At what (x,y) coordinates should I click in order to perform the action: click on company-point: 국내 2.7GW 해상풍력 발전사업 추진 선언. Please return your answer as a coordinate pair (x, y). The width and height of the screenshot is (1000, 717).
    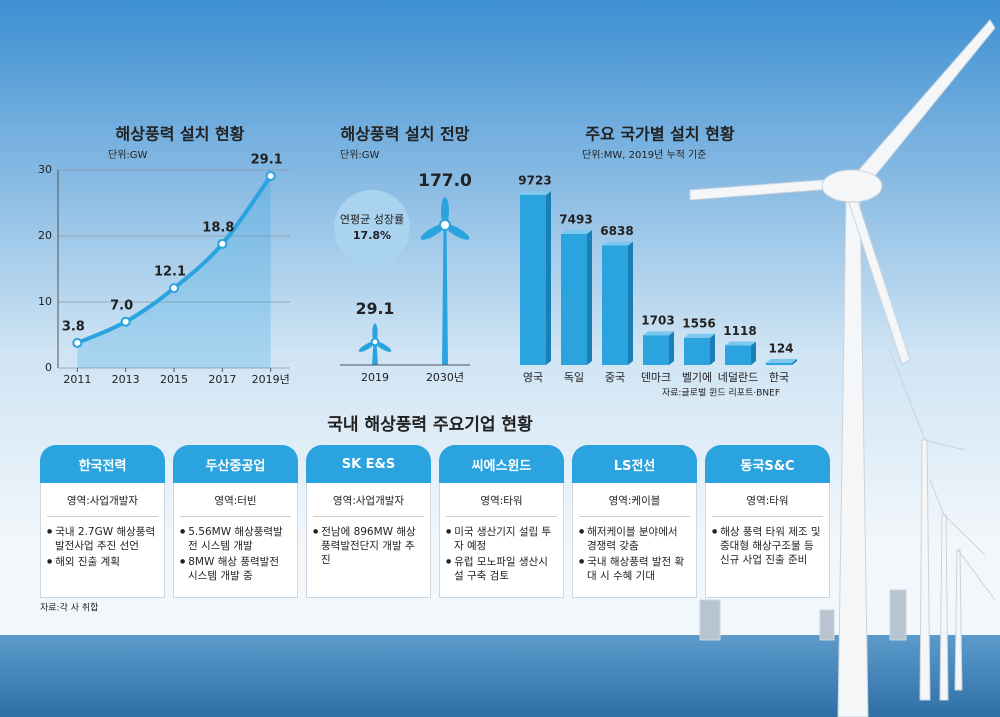
    Looking at the image, I should click on (102, 539).